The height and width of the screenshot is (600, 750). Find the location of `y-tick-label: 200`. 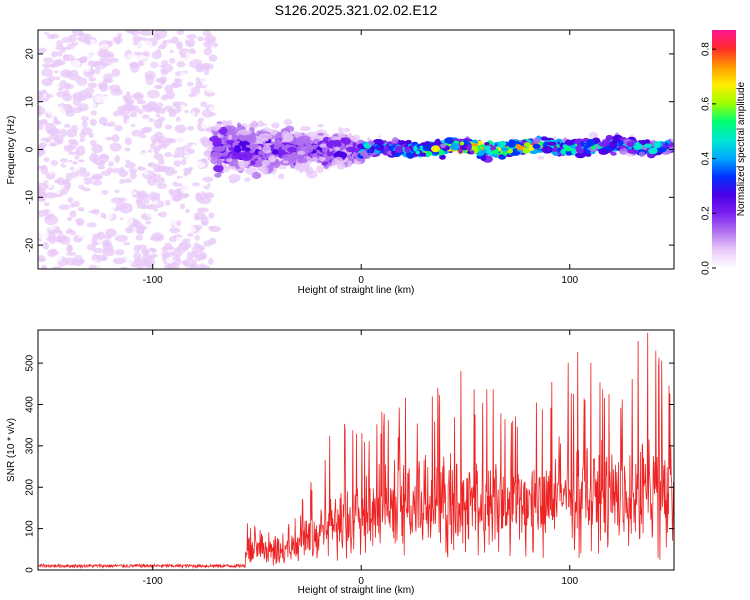

y-tick-label: 200 is located at coordinates (30, 486).